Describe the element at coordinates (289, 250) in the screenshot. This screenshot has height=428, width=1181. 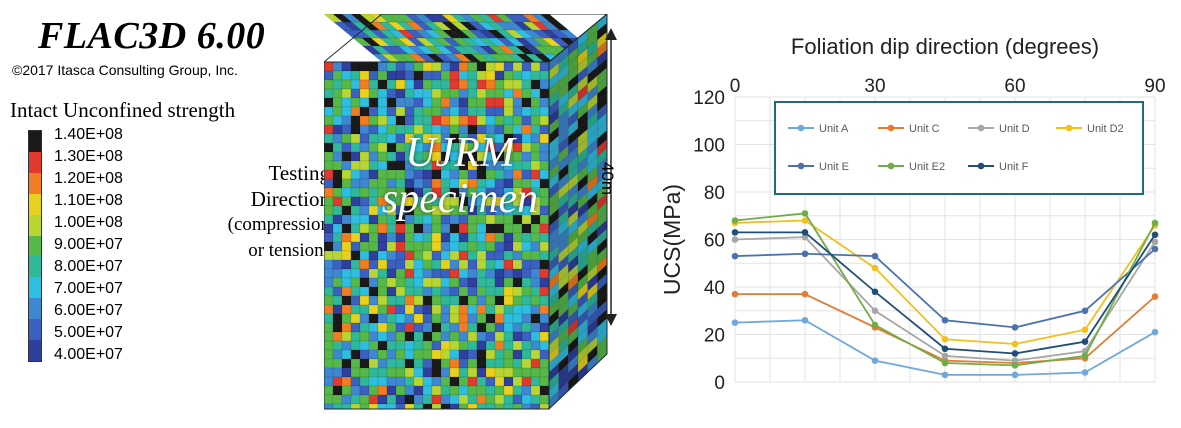
I see `testing-line-4: or tension)` at that location.